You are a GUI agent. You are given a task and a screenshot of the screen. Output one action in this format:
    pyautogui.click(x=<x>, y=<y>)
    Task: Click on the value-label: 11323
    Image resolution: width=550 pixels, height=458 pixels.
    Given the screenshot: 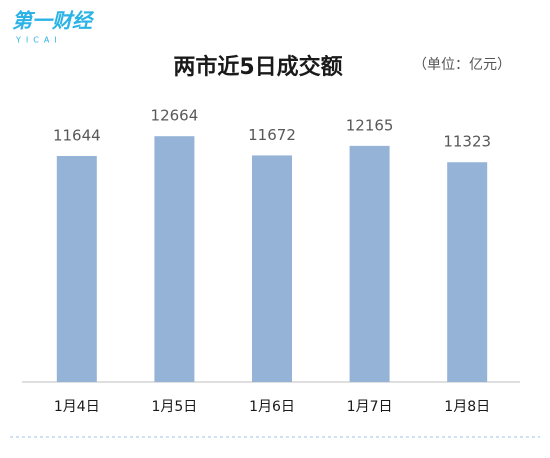 What is the action you would take?
    pyautogui.click(x=467, y=142)
    